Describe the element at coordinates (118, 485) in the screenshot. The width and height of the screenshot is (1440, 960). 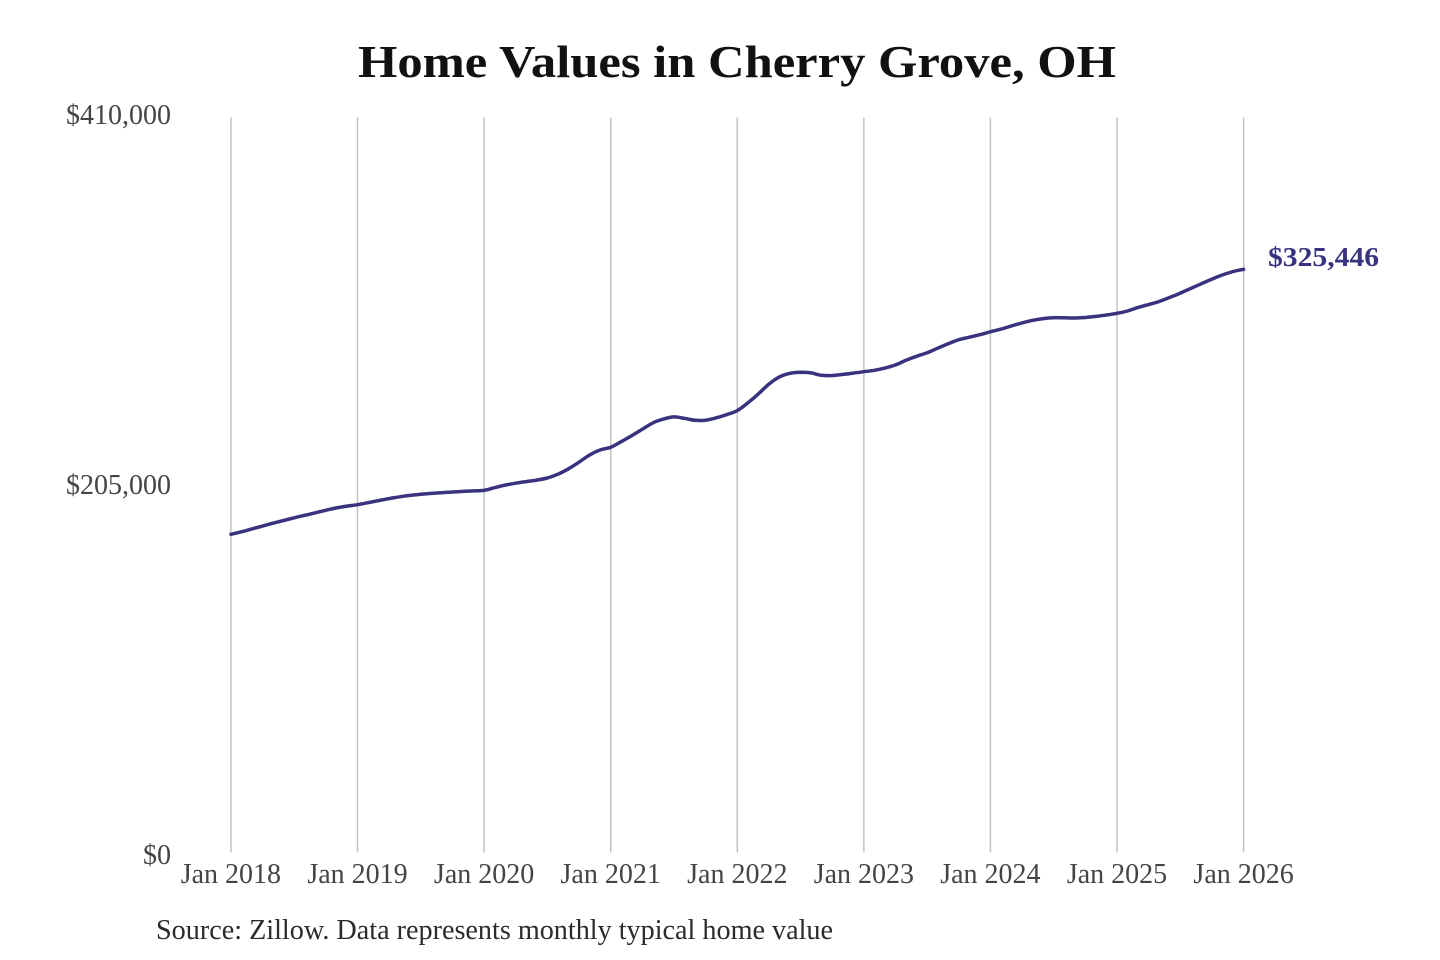
I see `svg-text: $205,000` at that location.